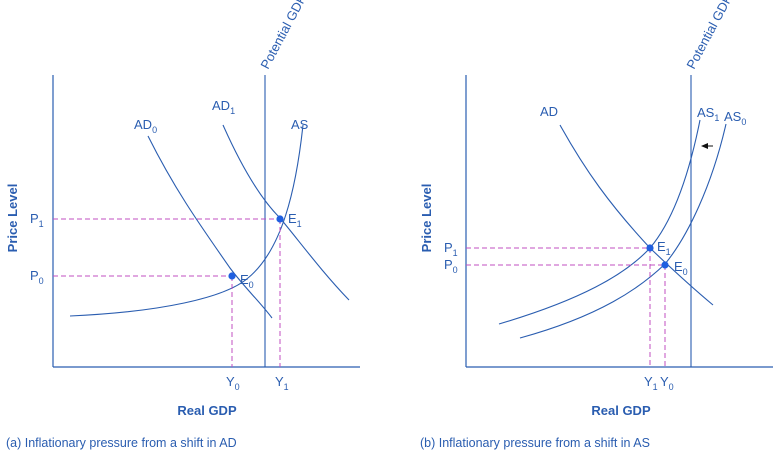 This screenshot has width=780, height=456. I want to click on panel-a-y-axis-title: Price Level, so click(12, 218).